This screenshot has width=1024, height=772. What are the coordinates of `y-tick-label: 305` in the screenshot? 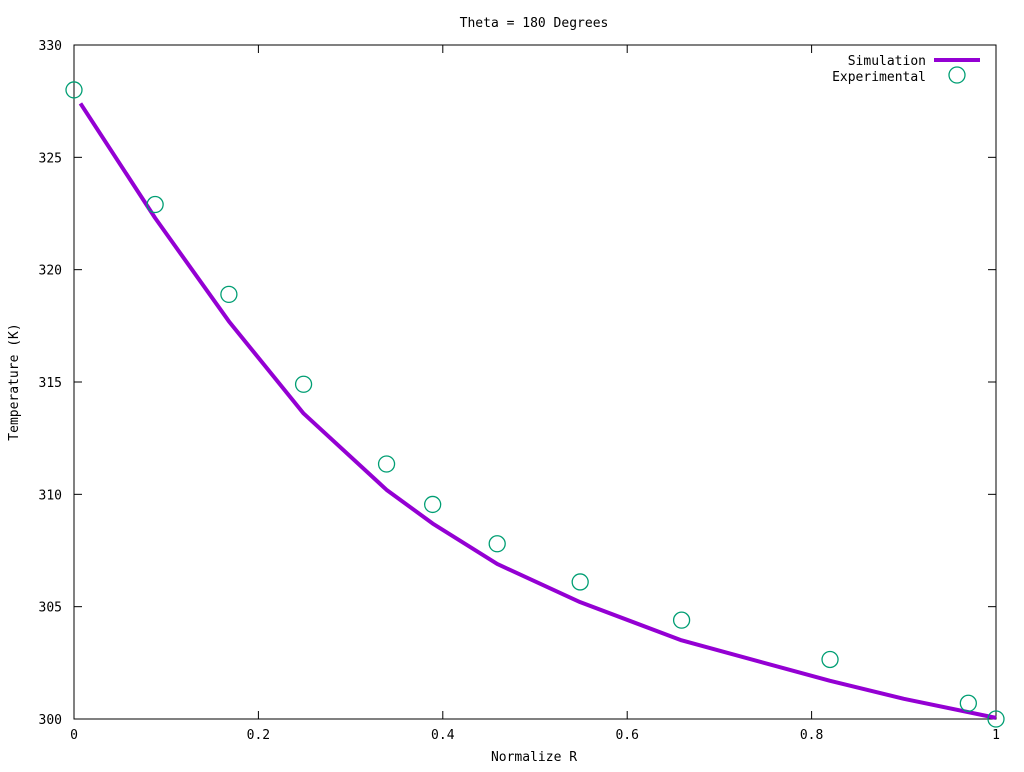 It's located at (50, 608).